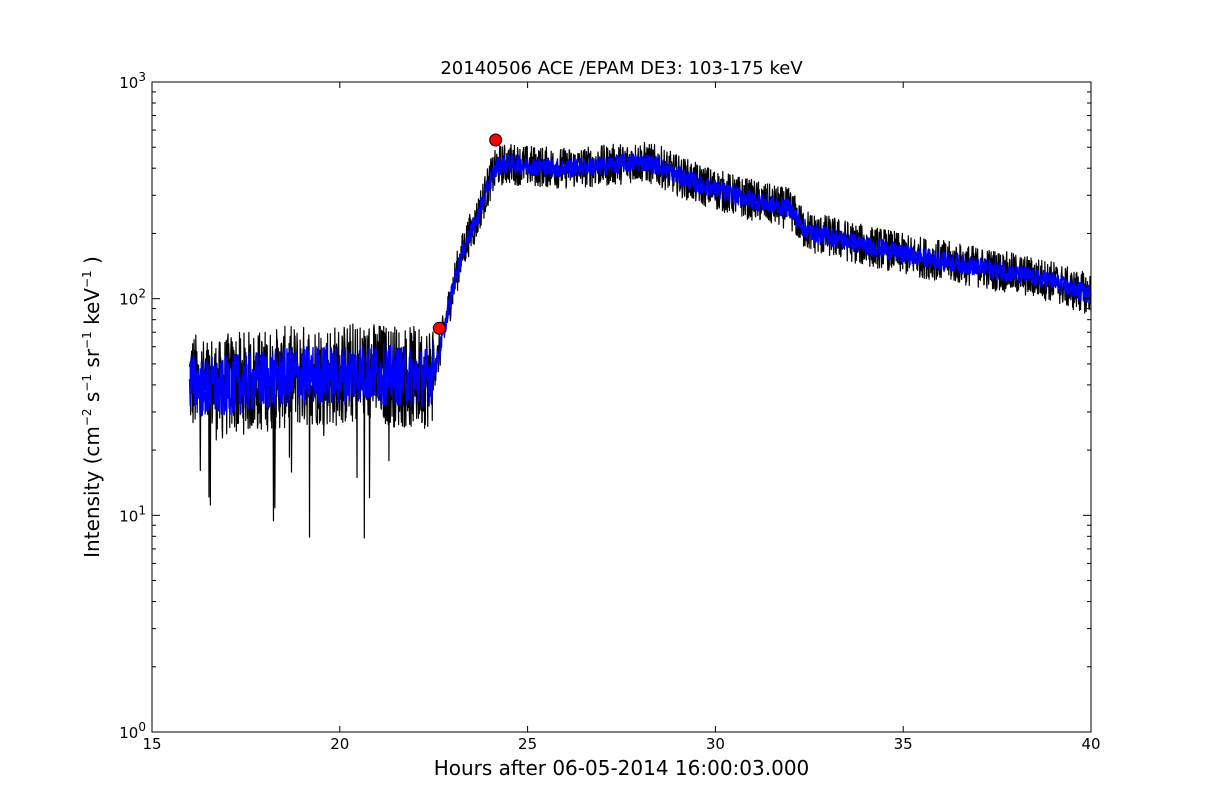  I want to click on y-label-exp1: −2, so click(87, 417).